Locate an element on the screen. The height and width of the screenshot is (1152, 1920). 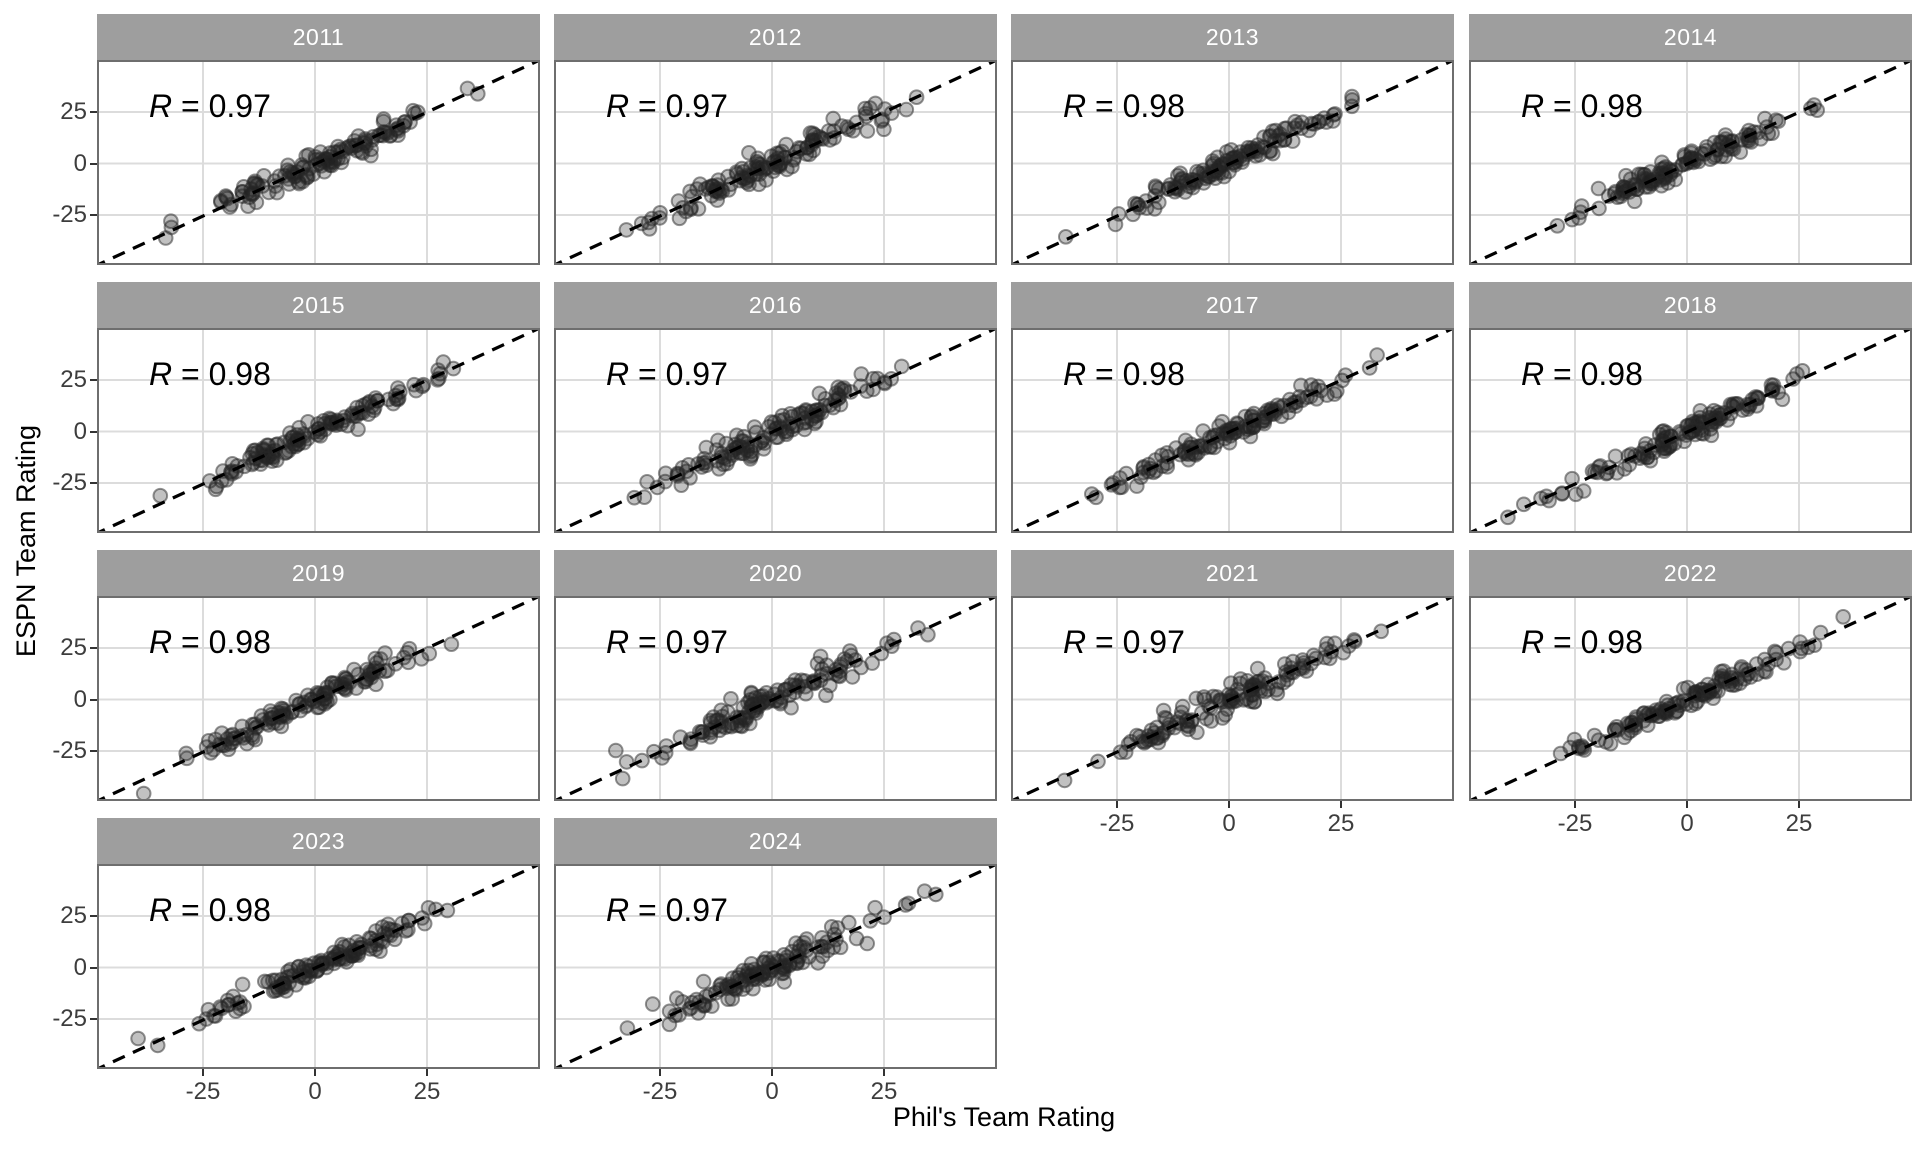
facet-panel-2017: 2017 R = 0.98 is located at coordinates (1232, 407).